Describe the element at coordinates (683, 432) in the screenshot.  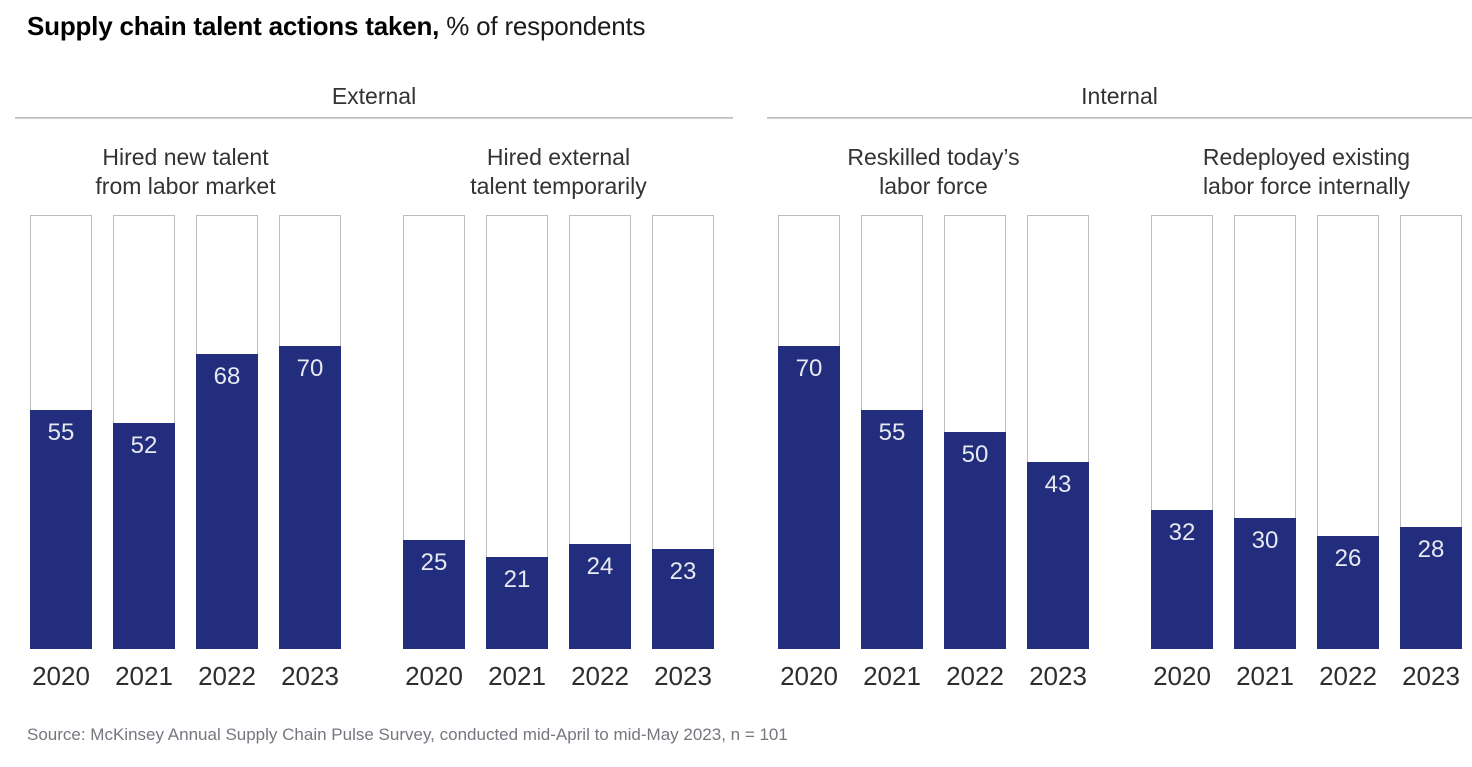
I see `bar-column: 23` at that location.